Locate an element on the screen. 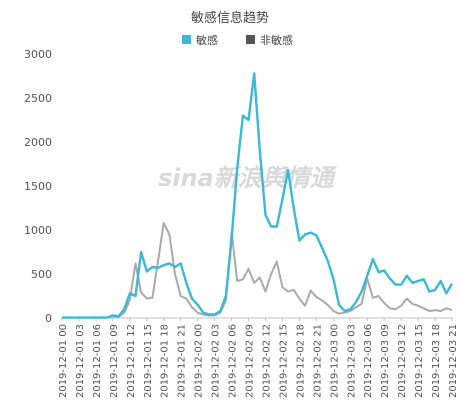 Image resolution: width=460 pixels, height=411 pixels. legend-label-nonsensitive: 非敏感 is located at coordinates (276, 40).